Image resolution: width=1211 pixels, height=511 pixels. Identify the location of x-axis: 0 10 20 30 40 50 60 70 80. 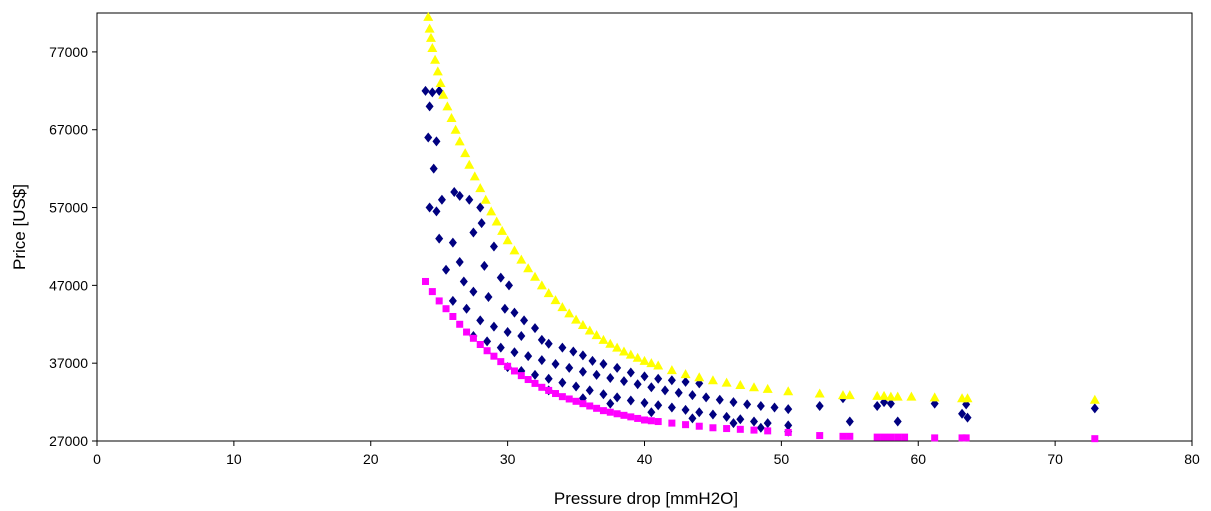
(646, 454).